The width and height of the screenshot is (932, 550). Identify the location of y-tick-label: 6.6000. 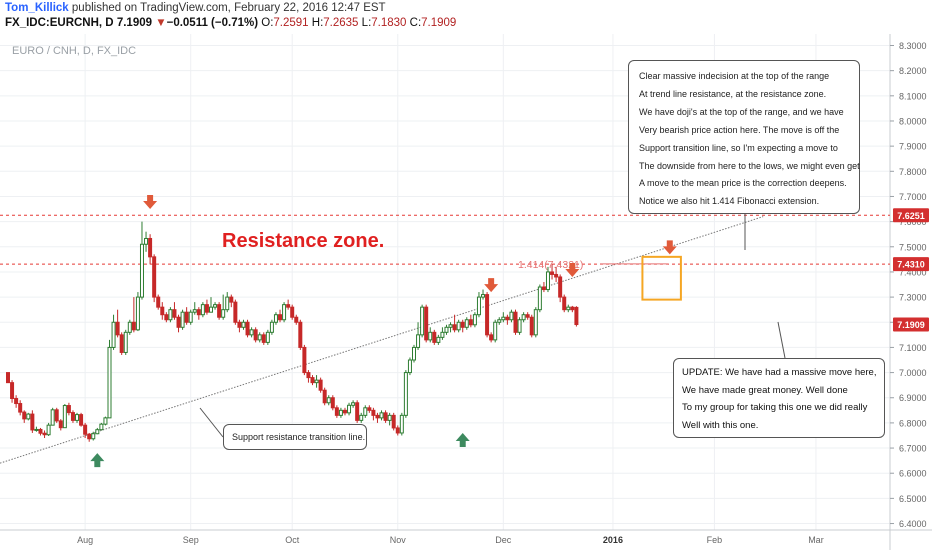
(913, 474).